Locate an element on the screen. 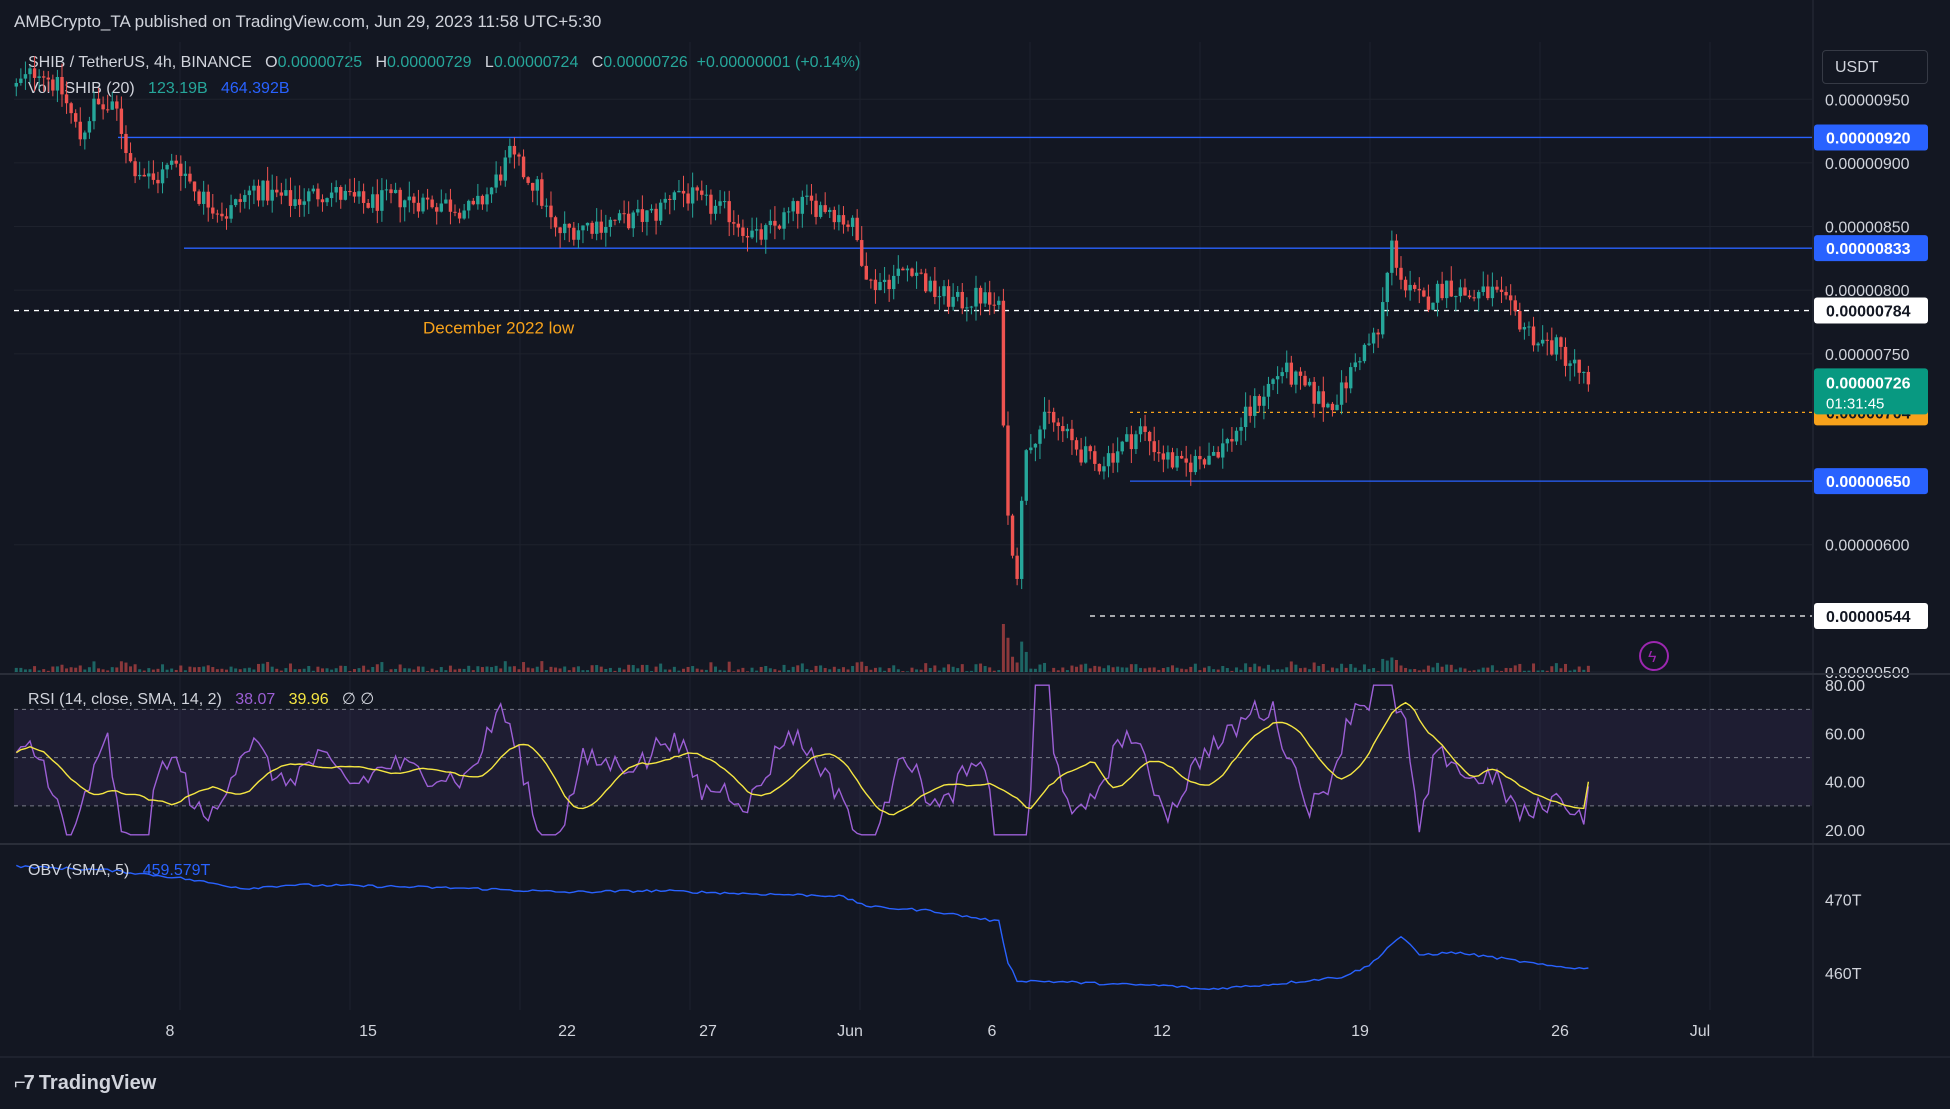 The image size is (1950, 1109). price-level-tag is located at coordinates (1871, 310).